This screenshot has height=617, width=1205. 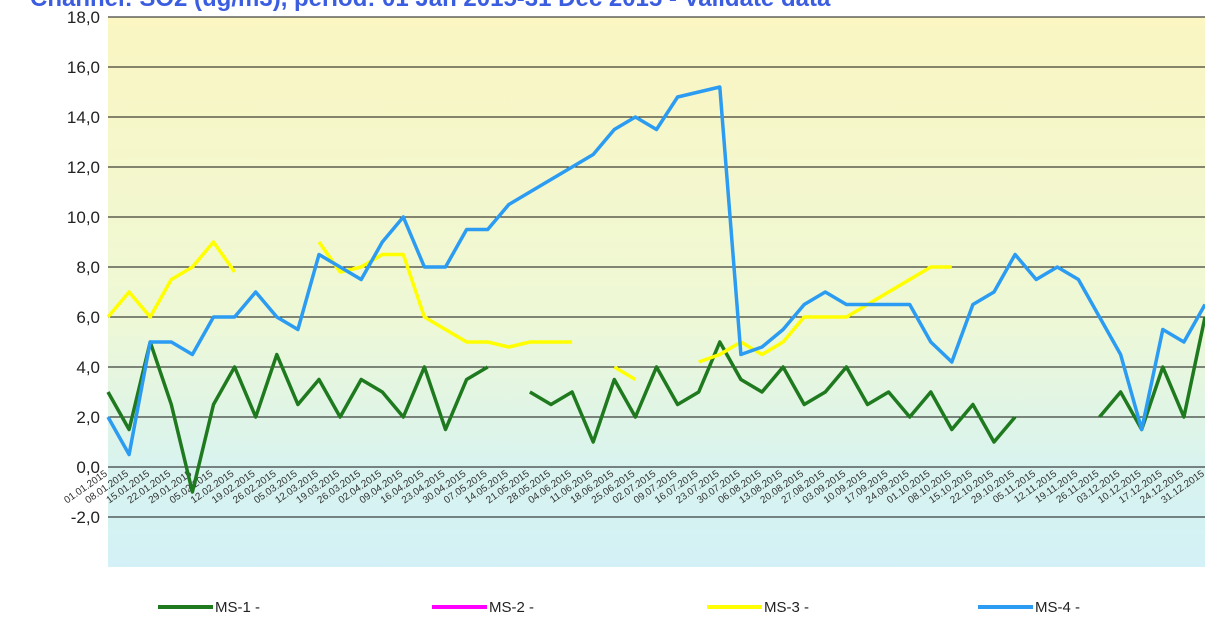 I want to click on y-tick-label: 16,0, so click(x=83, y=67).